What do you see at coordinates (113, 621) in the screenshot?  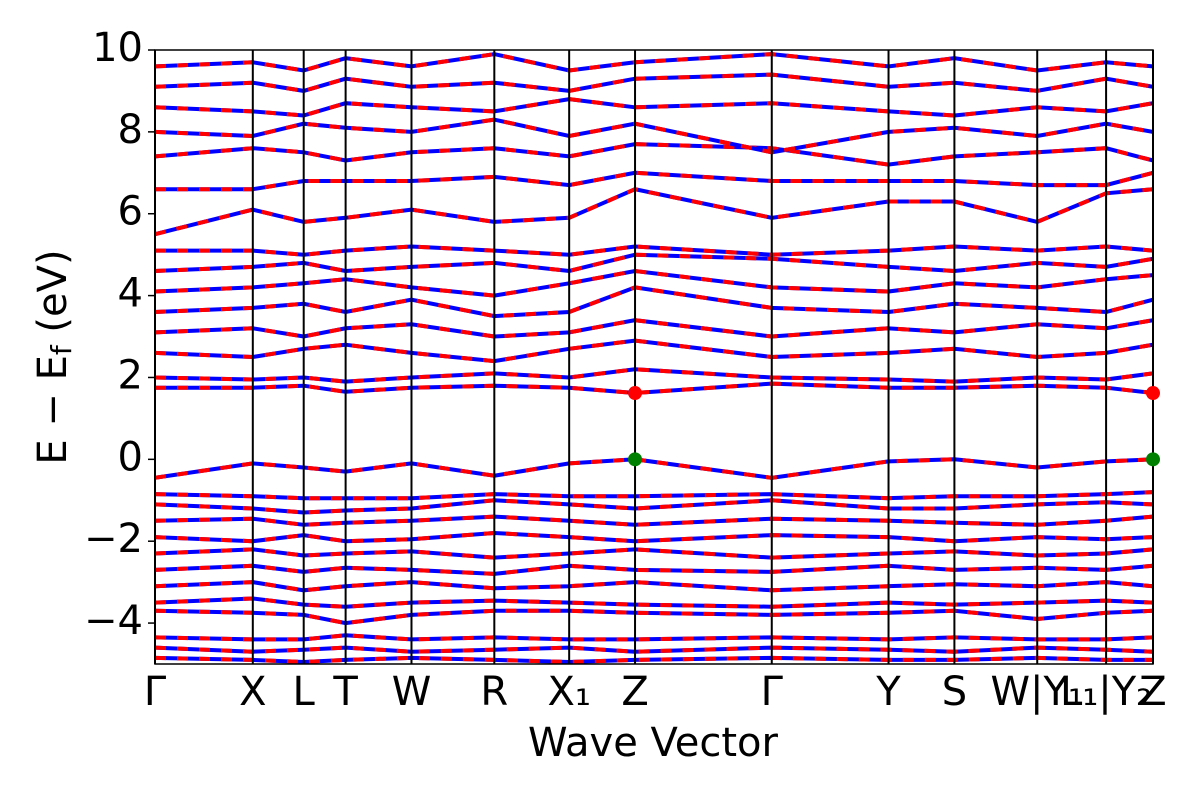 I see `y-tick-label: −4` at bounding box center [113, 621].